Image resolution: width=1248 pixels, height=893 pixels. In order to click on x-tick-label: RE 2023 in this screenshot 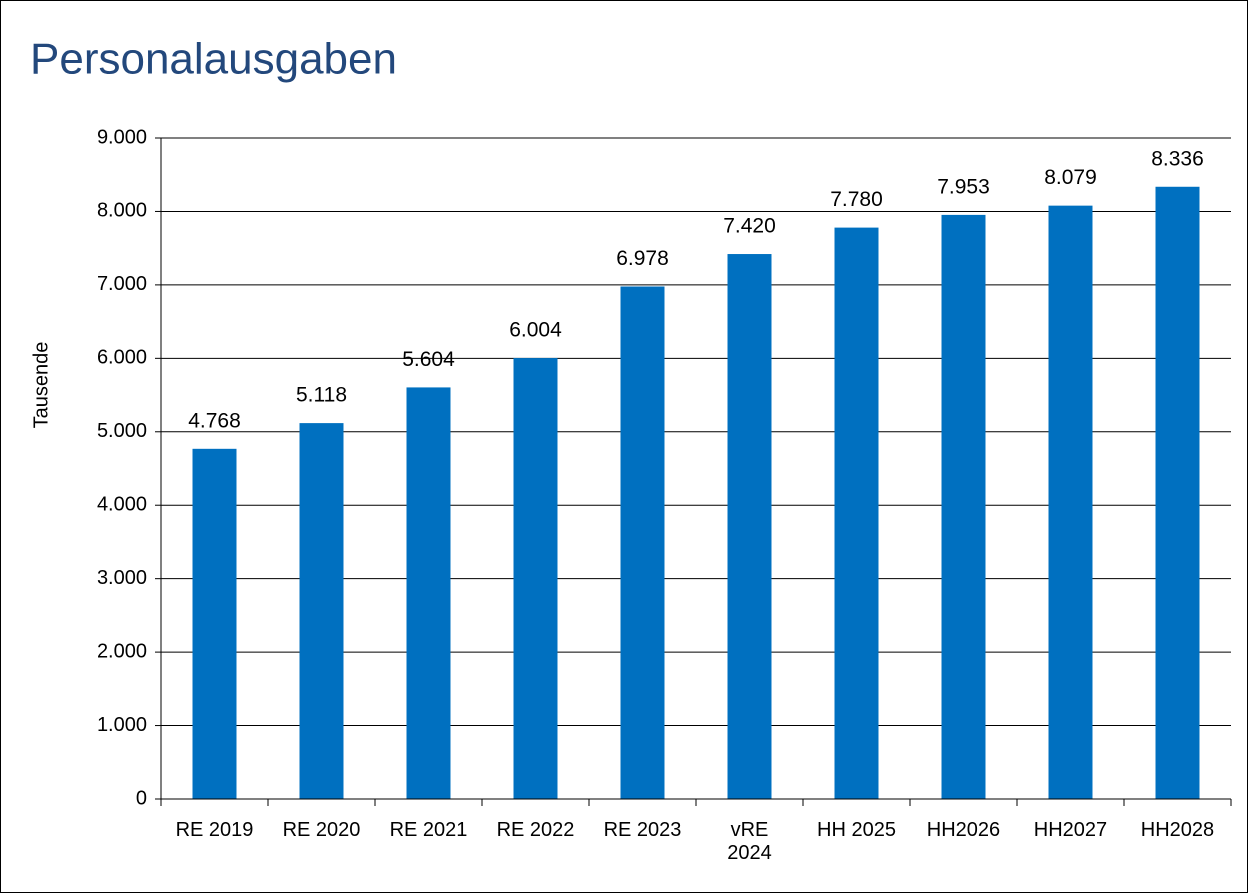, I will do `click(642, 830)`.